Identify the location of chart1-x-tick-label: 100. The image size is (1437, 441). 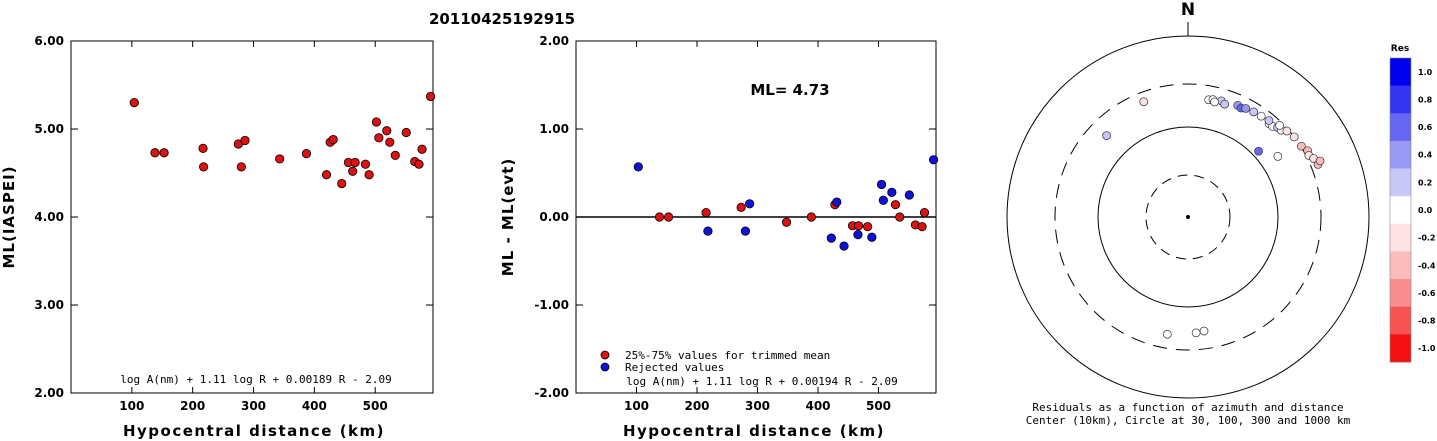
(131, 406).